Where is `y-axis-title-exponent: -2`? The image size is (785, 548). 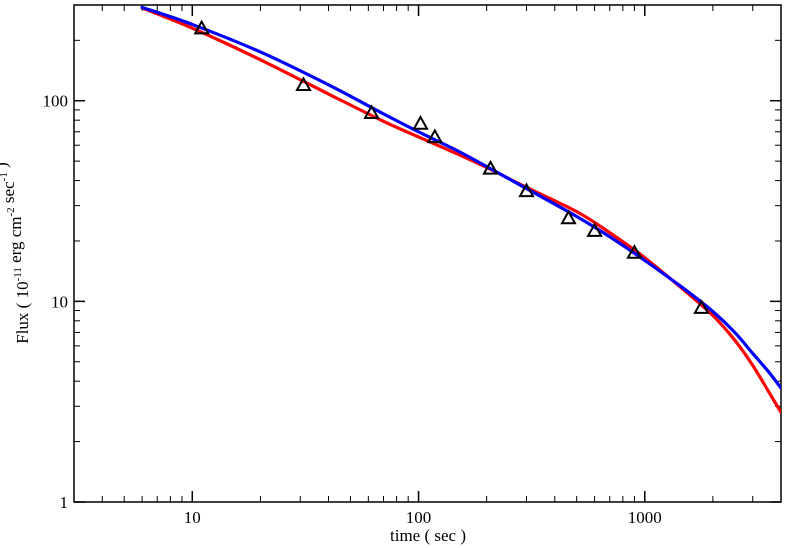 y-axis-title-exponent: -2 is located at coordinates (11, 211).